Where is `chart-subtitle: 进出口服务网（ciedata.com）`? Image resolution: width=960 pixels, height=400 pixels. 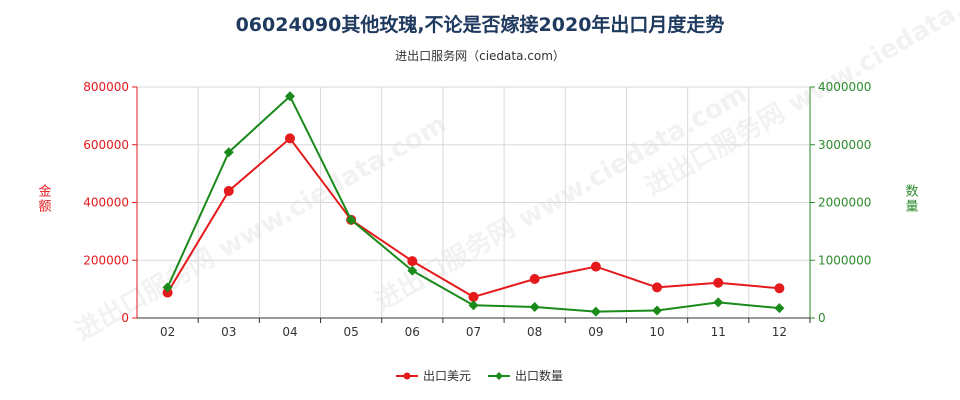
chart-subtitle: 进出口服务网（ciedata.com） is located at coordinates (480, 56).